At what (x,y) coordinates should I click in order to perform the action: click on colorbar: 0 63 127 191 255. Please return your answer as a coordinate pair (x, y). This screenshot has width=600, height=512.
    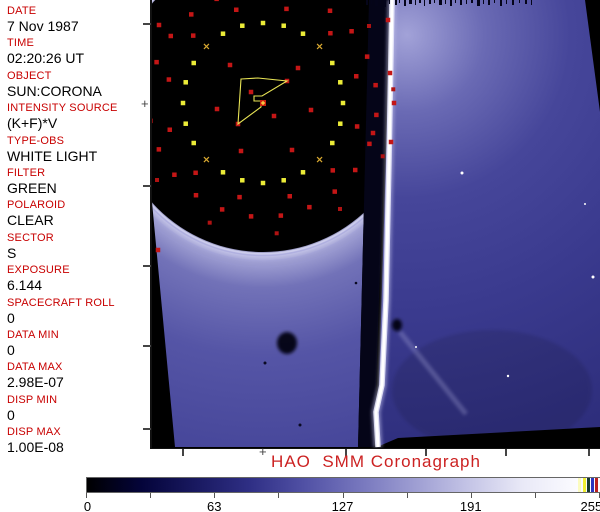
    Looking at the image, I should click on (300, 494).